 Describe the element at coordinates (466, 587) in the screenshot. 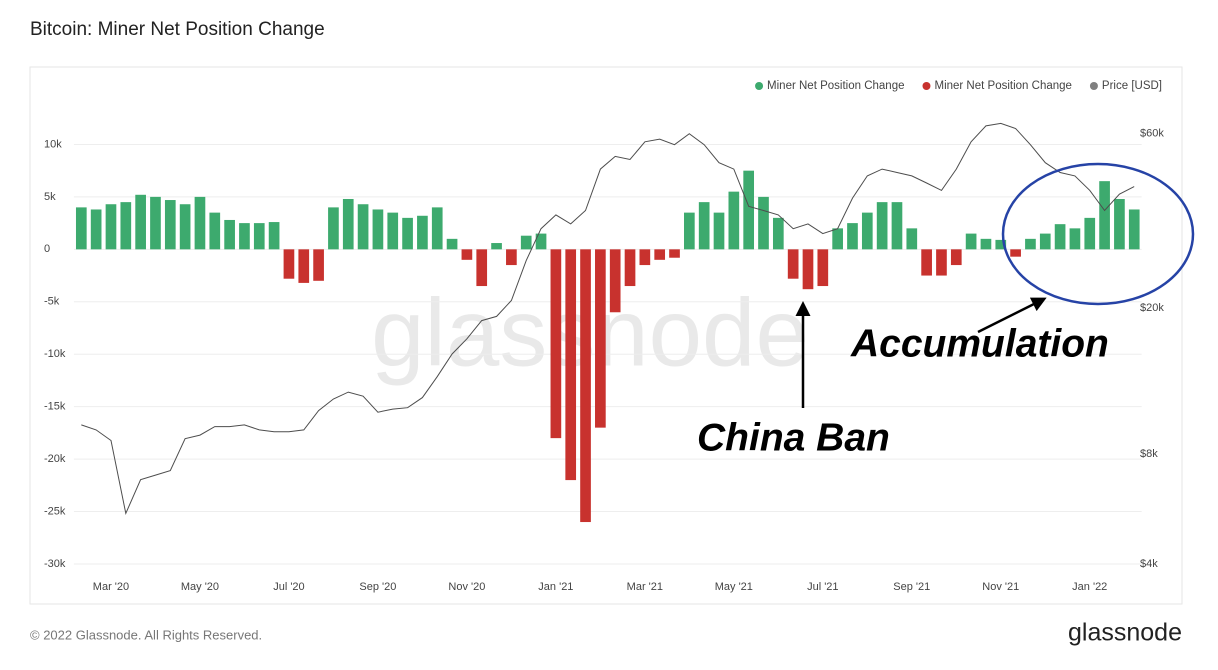

I see `x-tick-label: Nov '20` at that location.